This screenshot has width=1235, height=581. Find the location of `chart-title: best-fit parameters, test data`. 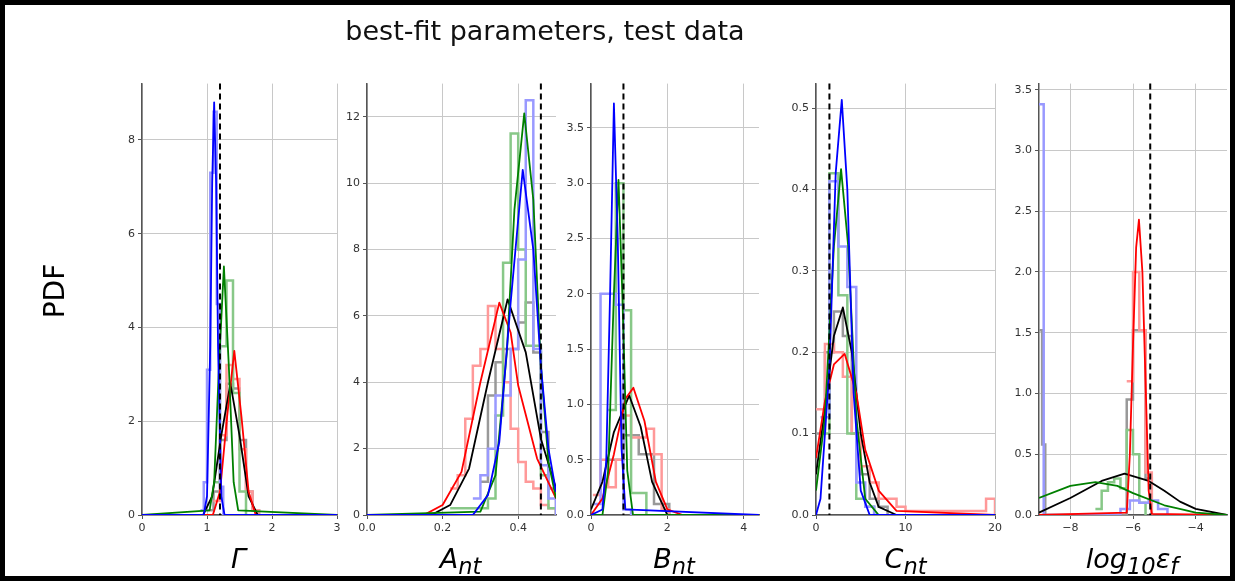

chart-title: best-fit parameters, test data is located at coordinates (545, 30).